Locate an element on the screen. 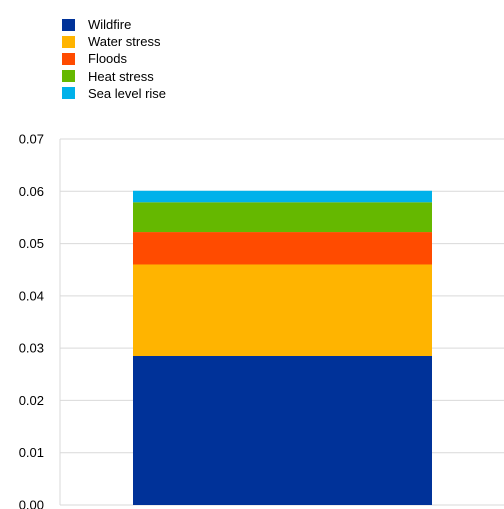  bar-segment-sea-level-rise is located at coordinates (282, 196).